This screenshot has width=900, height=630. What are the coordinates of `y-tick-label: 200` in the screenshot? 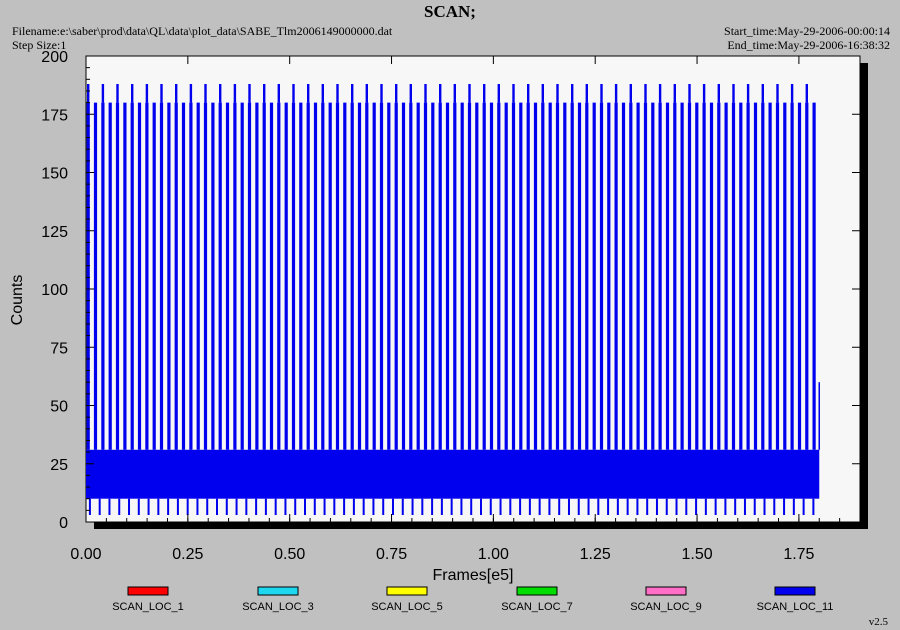 It's located at (54, 57).